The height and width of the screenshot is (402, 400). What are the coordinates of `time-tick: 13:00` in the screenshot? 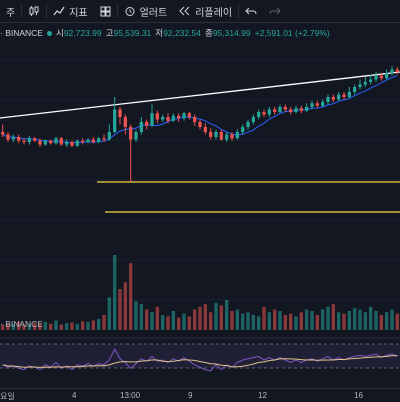 It's located at (130, 395).